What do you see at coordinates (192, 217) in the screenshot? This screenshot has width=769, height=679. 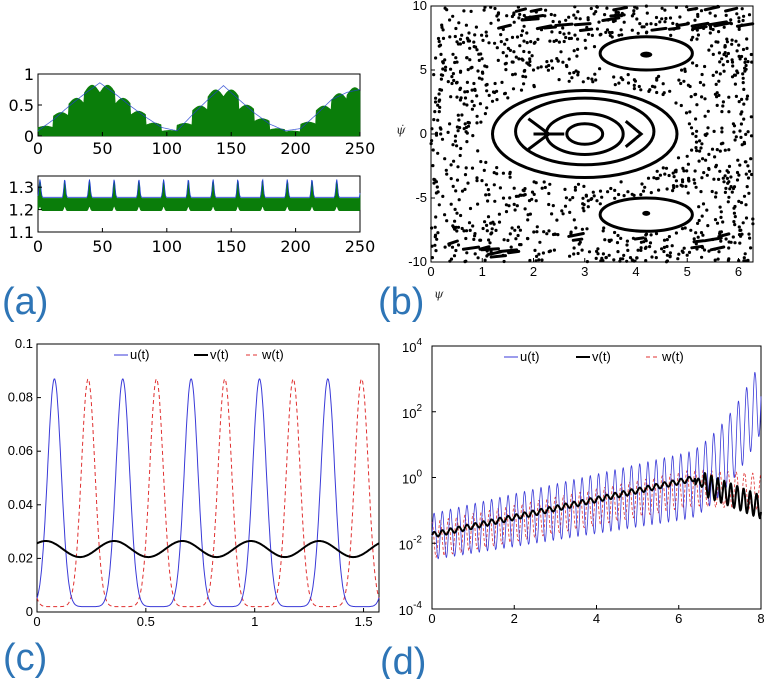 I see `panel-a-bottom-ticks: 0 50 100 150 200 250 1.1 1.2 1.3` at bounding box center [192, 217].